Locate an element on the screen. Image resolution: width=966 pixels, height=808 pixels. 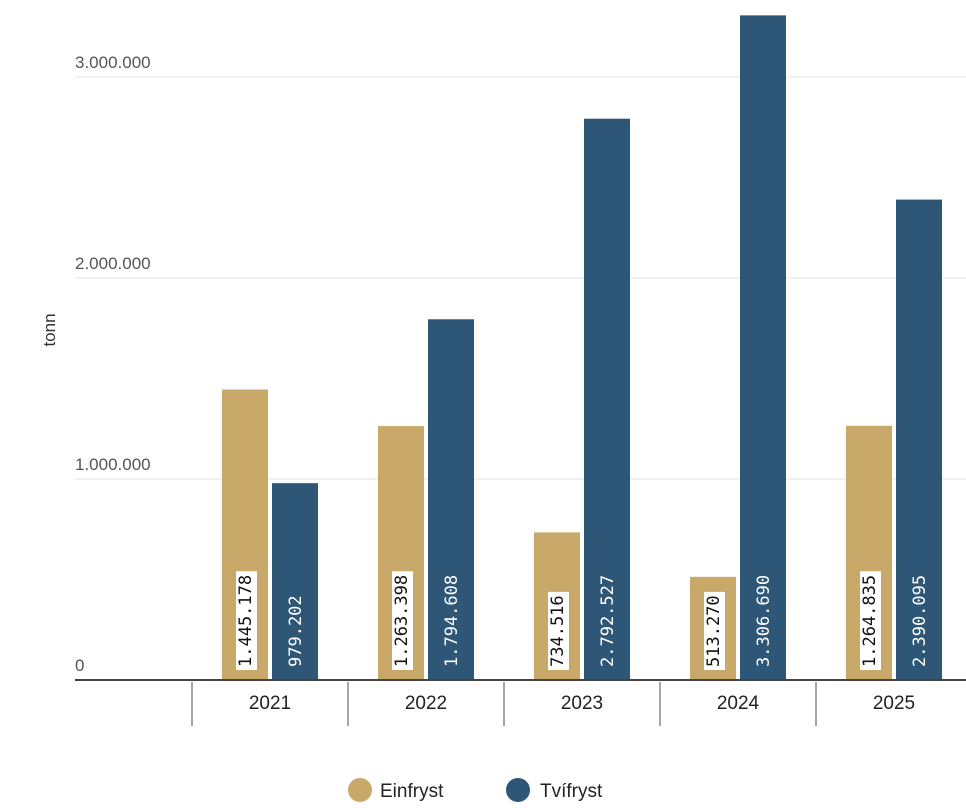
x-tick-label: 2022 is located at coordinates (426, 703).